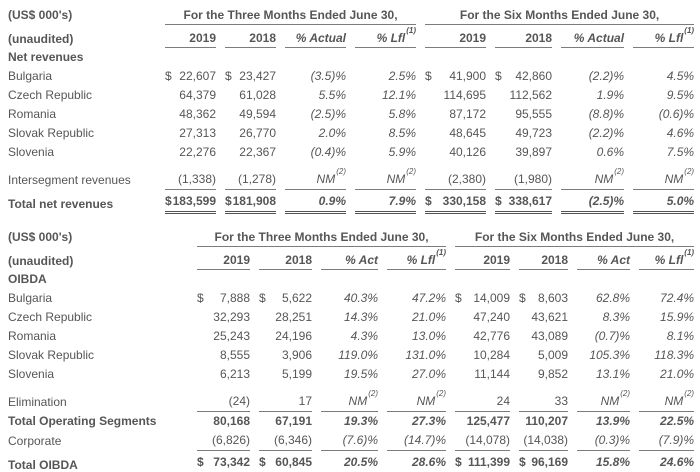  Describe the element at coordinates (412, 441) in the screenshot. I see `percent-cell: (14.7)%` at that location.